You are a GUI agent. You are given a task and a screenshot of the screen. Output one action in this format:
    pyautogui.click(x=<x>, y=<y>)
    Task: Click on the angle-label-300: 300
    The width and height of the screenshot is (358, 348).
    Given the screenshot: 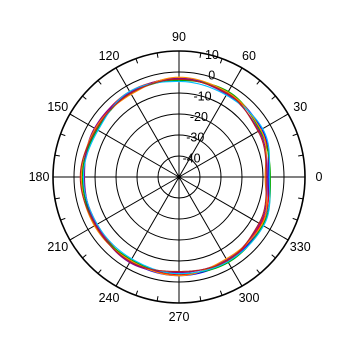 What is the action you would take?
    pyautogui.click(x=249, y=298)
    